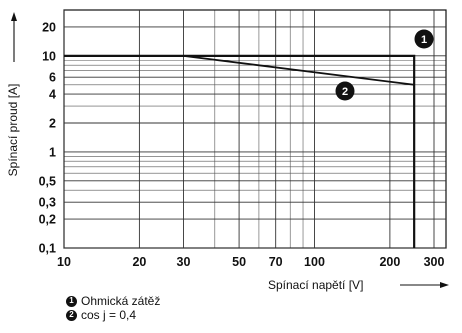 This screenshot has height=333, width=462. What do you see at coordinates (49, 56) in the screenshot?
I see `y-tick-label: 10` at bounding box center [49, 56].